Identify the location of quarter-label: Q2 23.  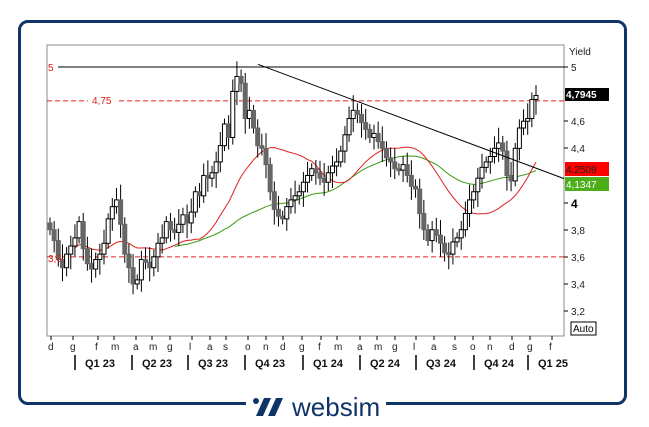
(157, 364).